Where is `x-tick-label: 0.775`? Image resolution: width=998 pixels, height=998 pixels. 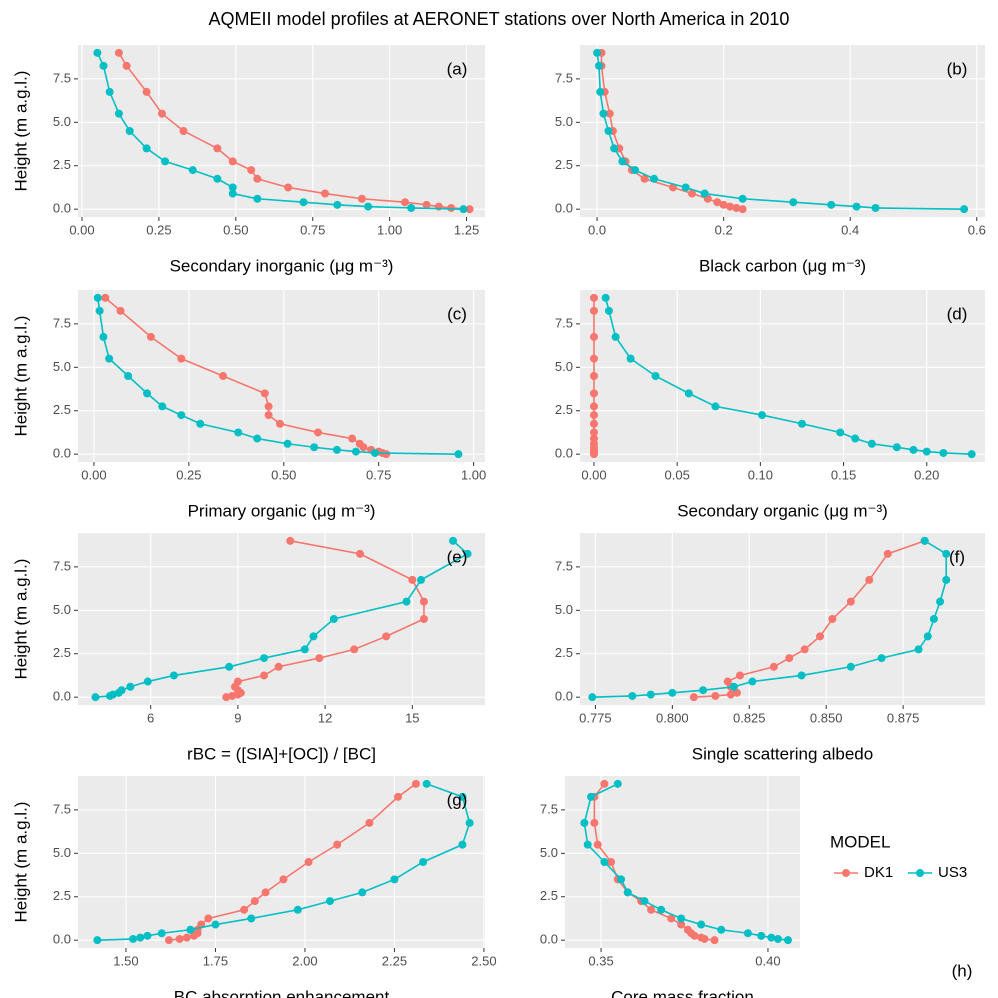 x-tick-label: 0.775 is located at coordinates (595, 717).